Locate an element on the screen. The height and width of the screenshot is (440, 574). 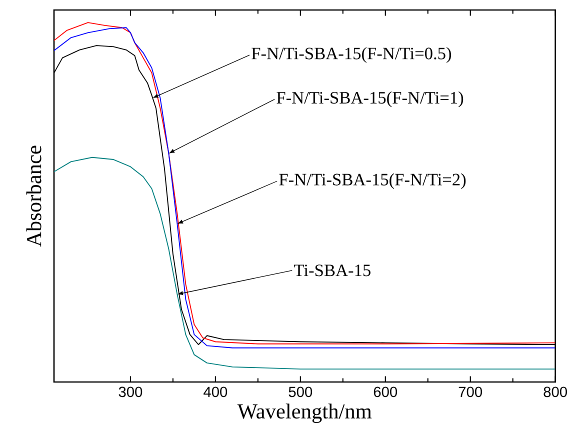
annotation: F-N/Ti-SBA-15(F-N/Ti=1) is located at coordinates (370, 99).